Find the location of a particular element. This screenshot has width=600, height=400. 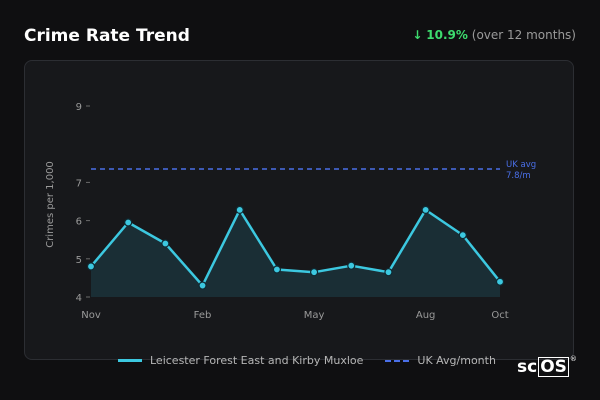

uk-average-annotation: 7.8/m is located at coordinates (518, 176).